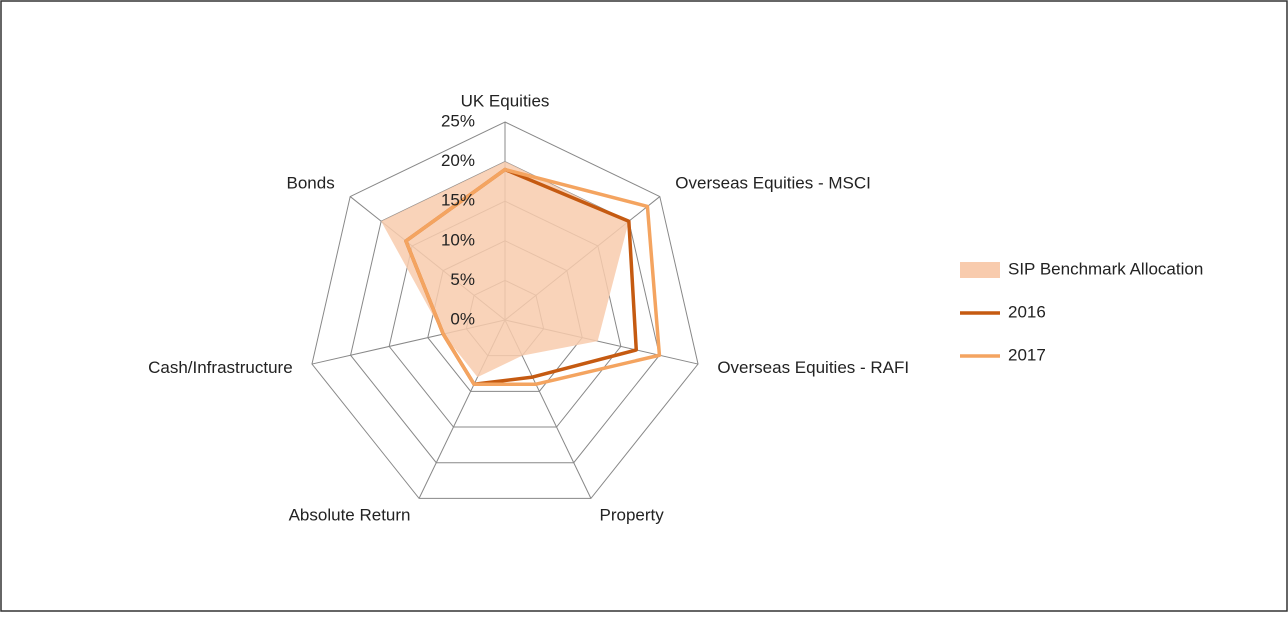  Describe the element at coordinates (505, 101) in the screenshot. I see `category-label: UK Equities` at that location.